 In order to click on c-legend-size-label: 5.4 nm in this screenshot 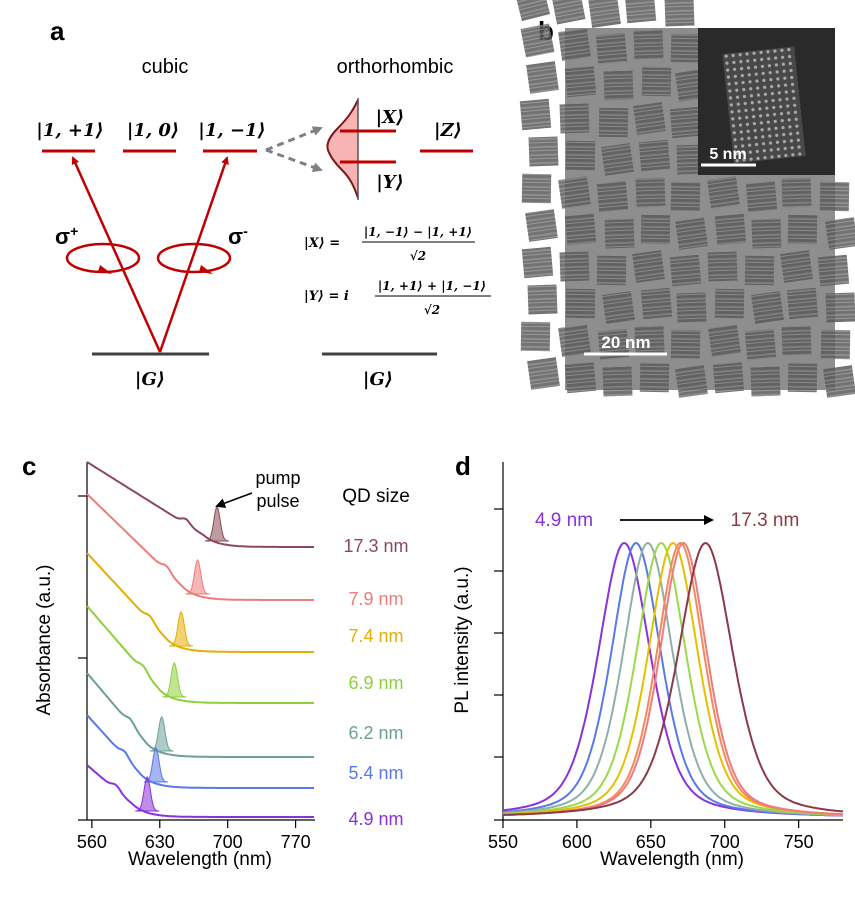, I will do `click(375, 773)`.